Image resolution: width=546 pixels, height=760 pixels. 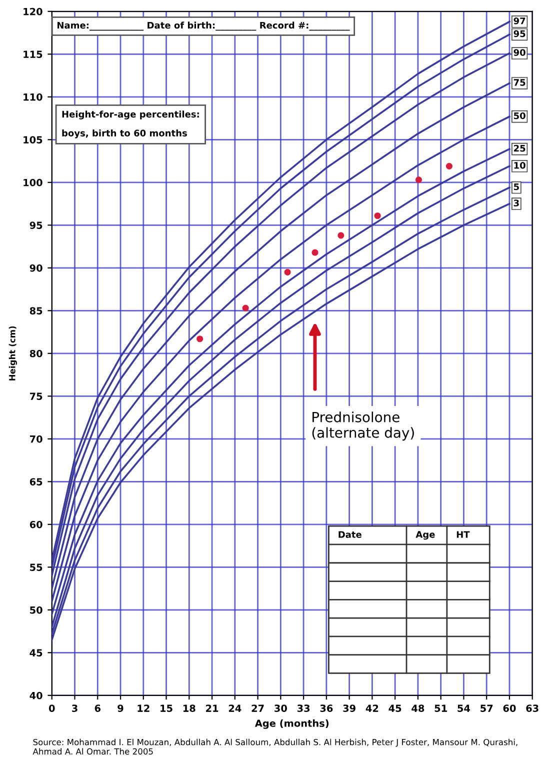 I want to click on series-label: 3, so click(x=516, y=203).